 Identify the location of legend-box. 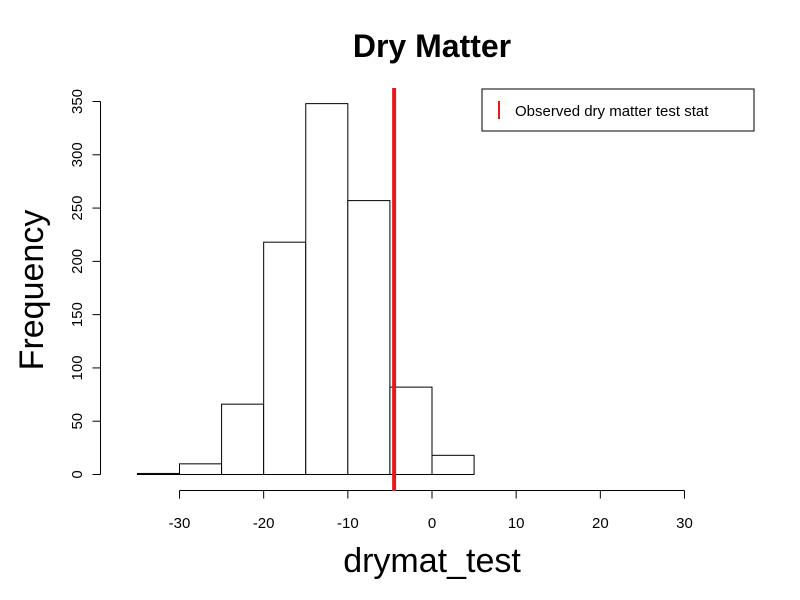
(618, 110).